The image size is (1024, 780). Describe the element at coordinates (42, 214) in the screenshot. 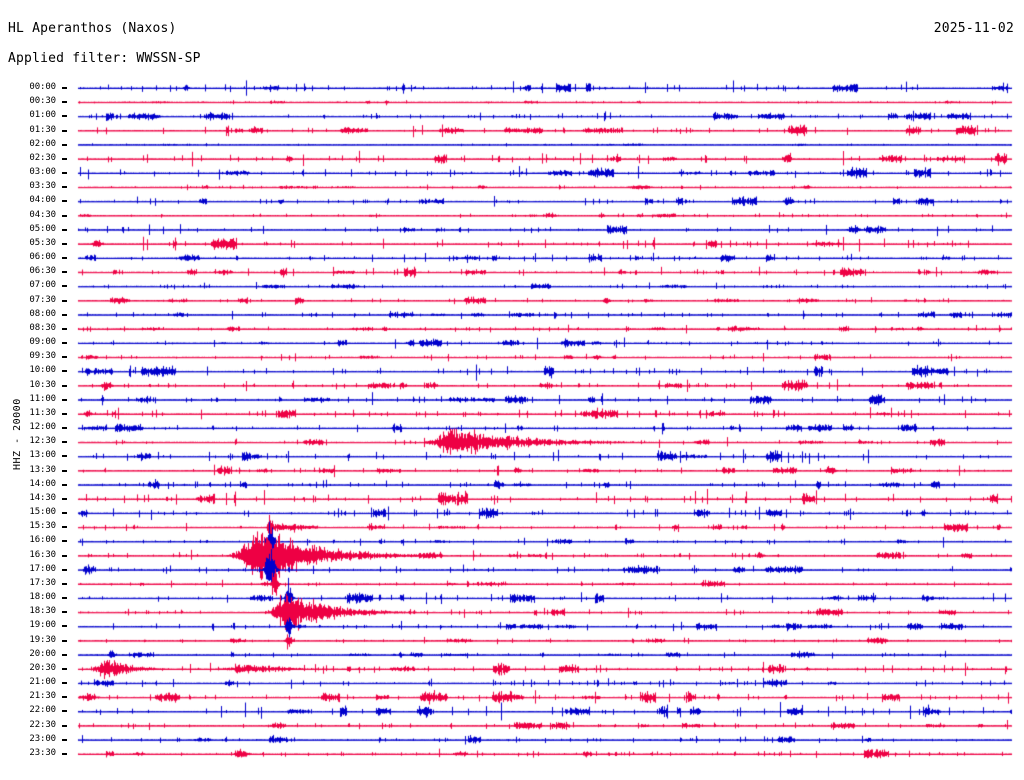

I see `time-label: 04:30` at that location.